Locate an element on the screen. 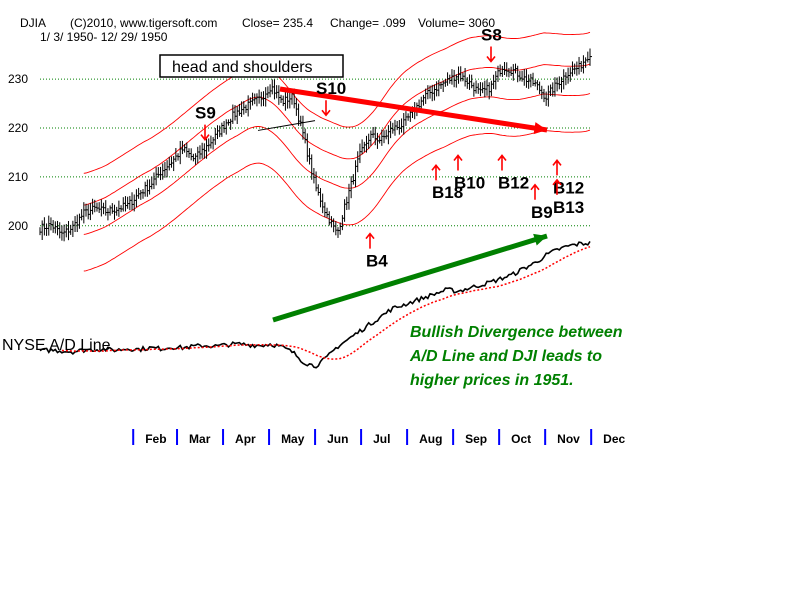 The image size is (800, 600). signal-label: B13 is located at coordinates (568, 207).